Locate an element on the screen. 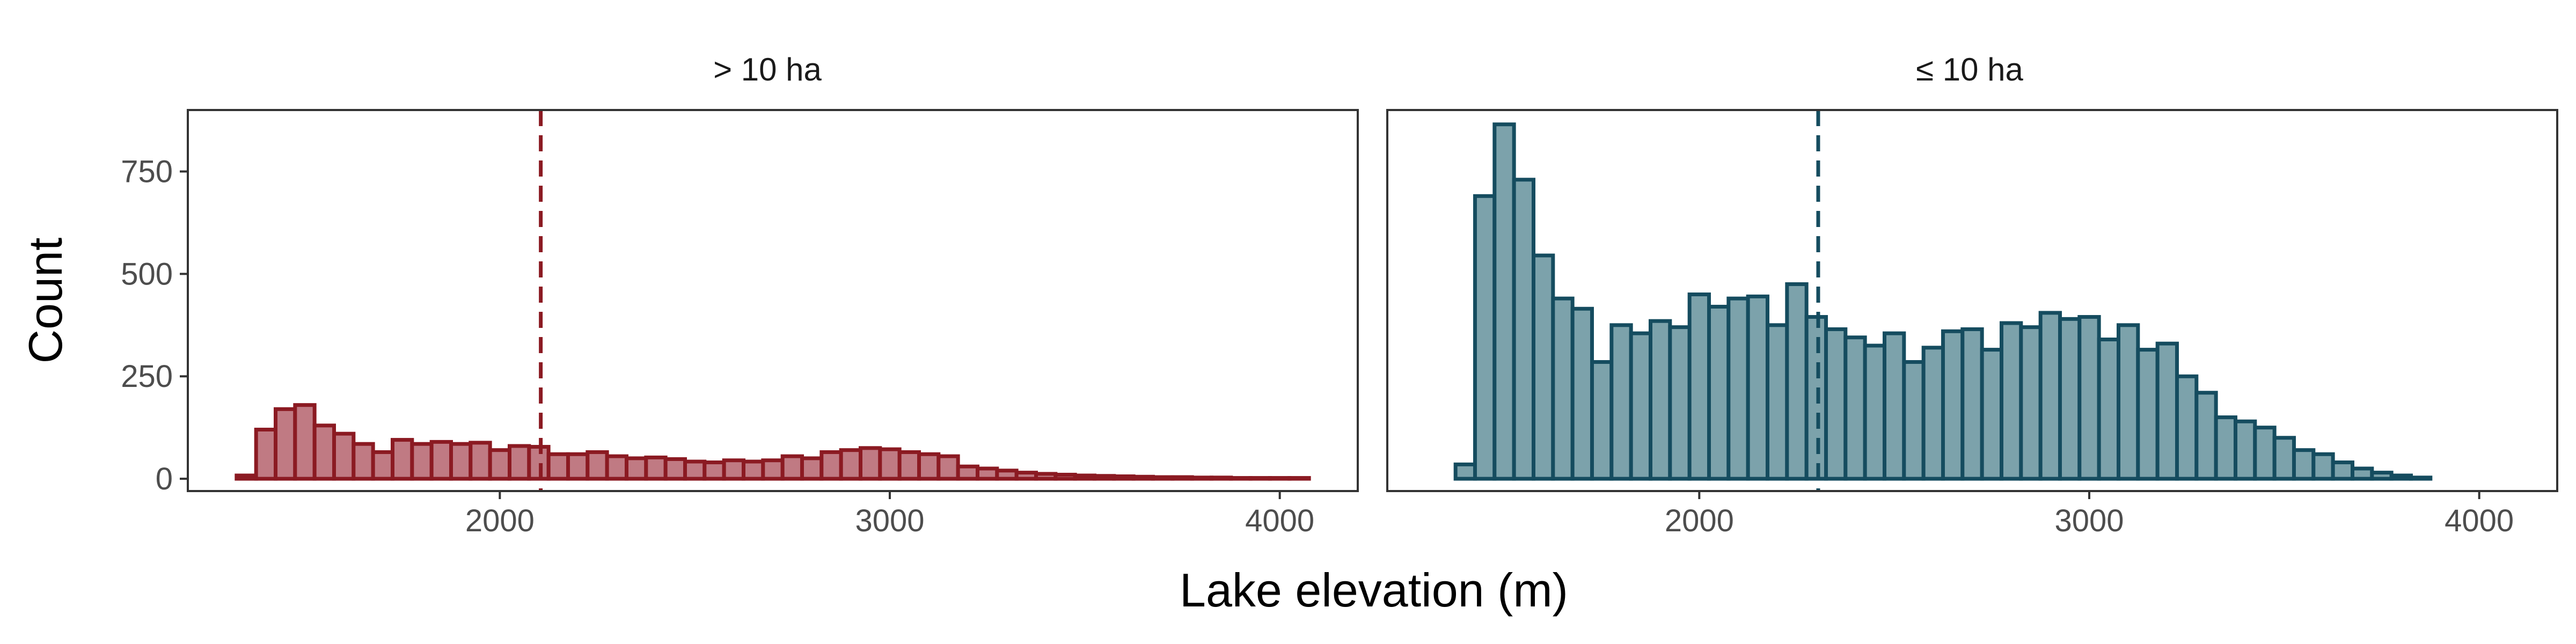 The height and width of the screenshot is (644, 2576). y-axis-ticks: 0 250 500 750 is located at coordinates (154, 325).